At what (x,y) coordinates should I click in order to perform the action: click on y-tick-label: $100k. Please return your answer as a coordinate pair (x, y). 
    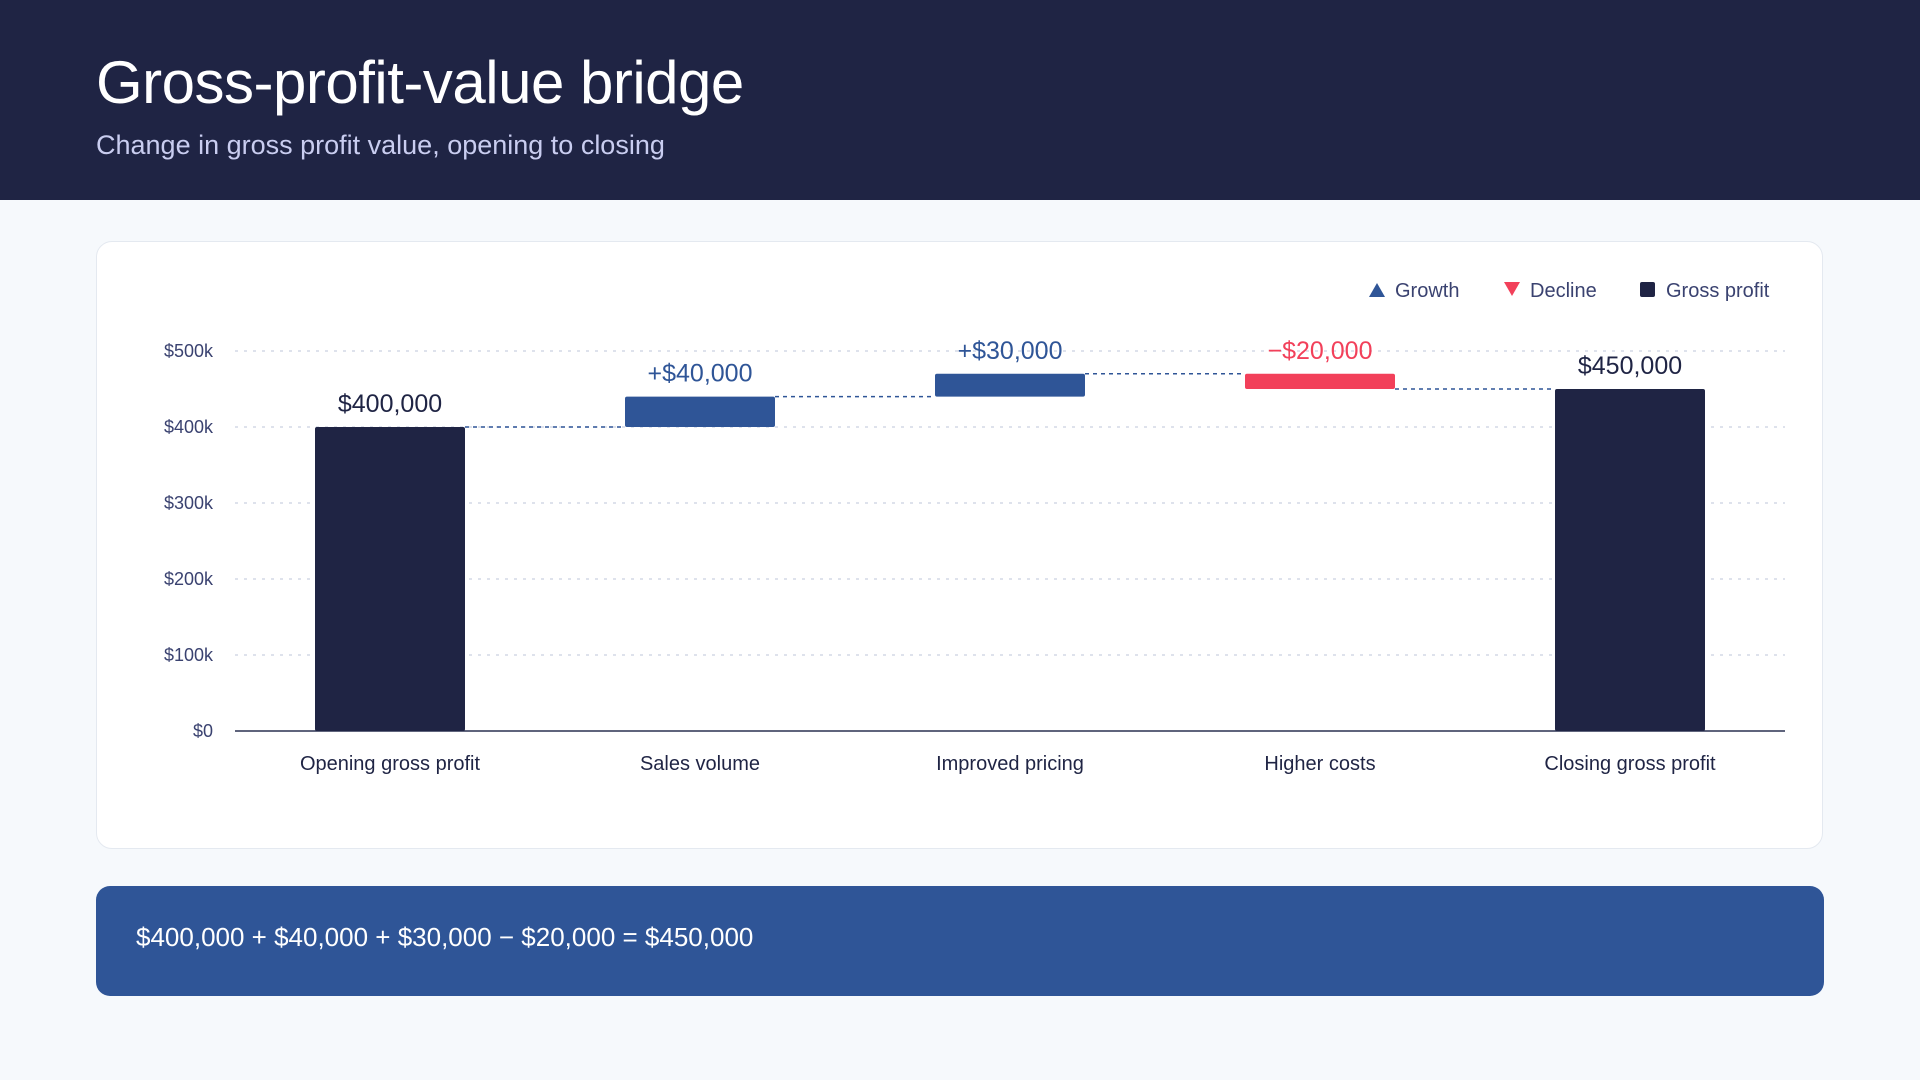
    Looking at the image, I should click on (189, 655).